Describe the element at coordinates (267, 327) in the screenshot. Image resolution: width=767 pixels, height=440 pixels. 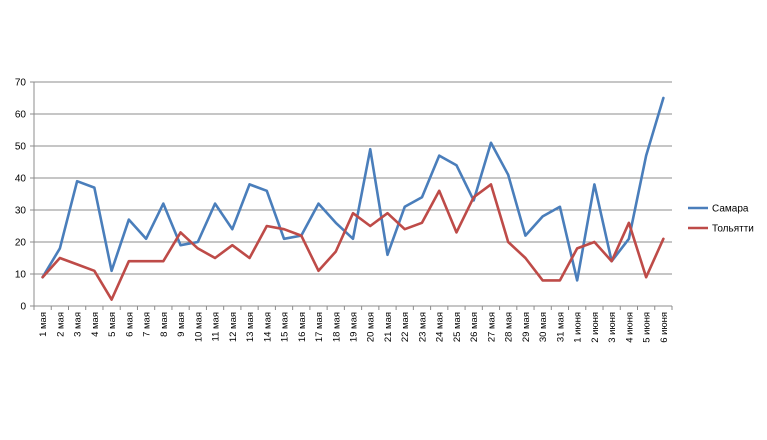
I see `x-tick-label: 14 мая` at that location.